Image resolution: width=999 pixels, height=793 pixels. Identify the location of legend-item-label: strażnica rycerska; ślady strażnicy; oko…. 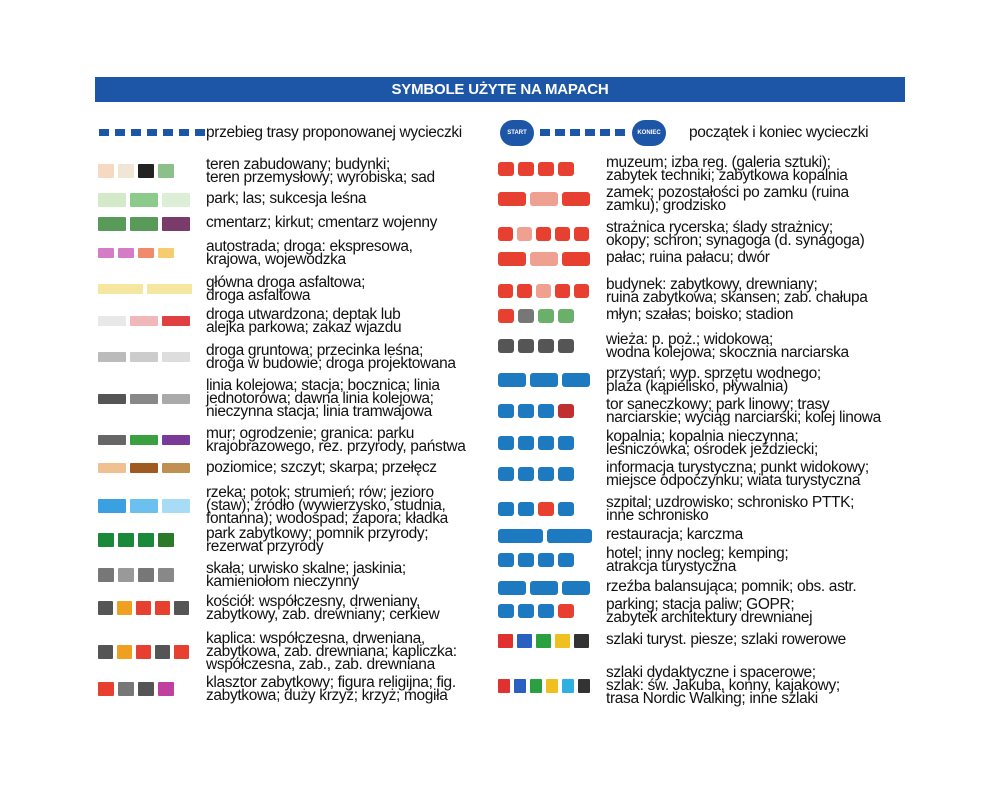
(735, 234).